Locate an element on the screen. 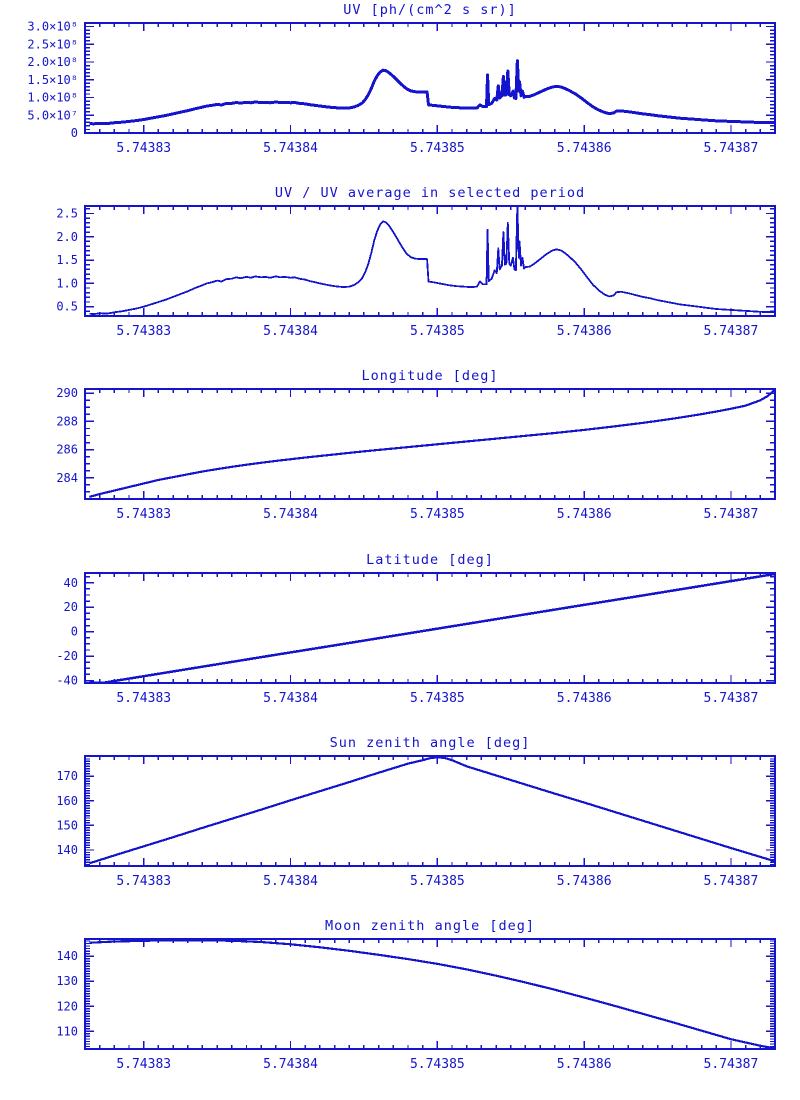  y-tick-label: 290 is located at coordinates (67, 393).